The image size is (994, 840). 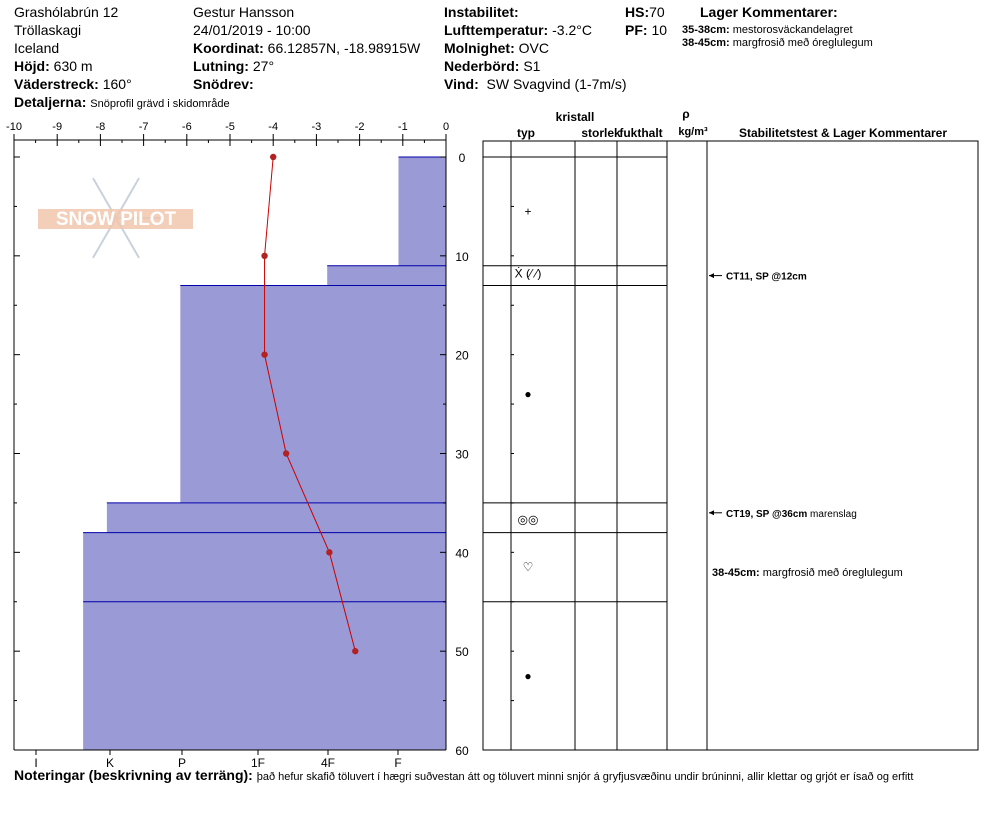 What do you see at coordinates (528, 567) in the screenshot?
I see `grain-type-symbol: ♡` at bounding box center [528, 567].